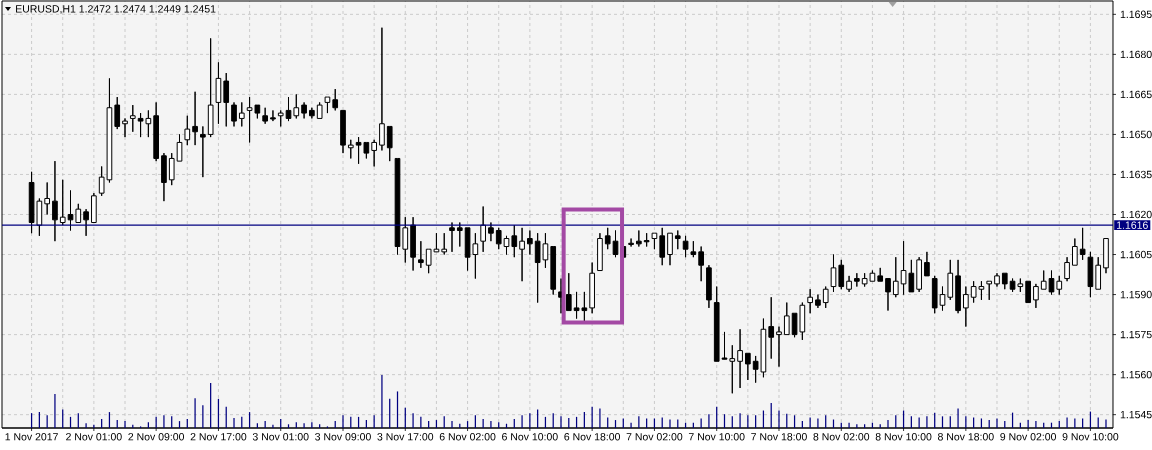 The height and width of the screenshot is (450, 1152). Describe the element at coordinates (218, 437) in the screenshot. I see `x-tick-label: 2 Nov 17:00` at that location.